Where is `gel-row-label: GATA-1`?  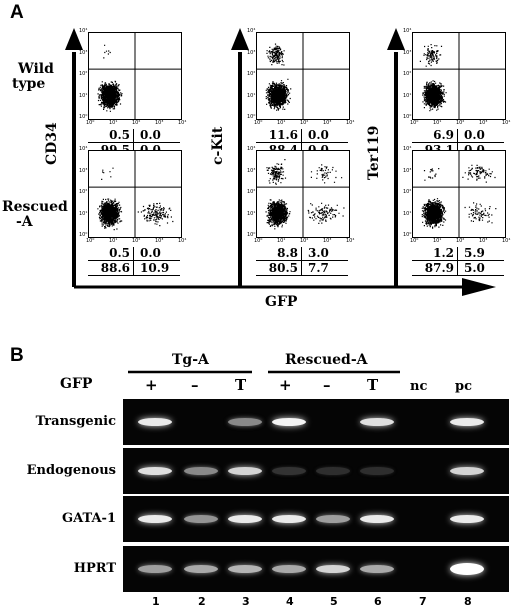 gel-row-label: GATA-1 is located at coordinates (89, 518).